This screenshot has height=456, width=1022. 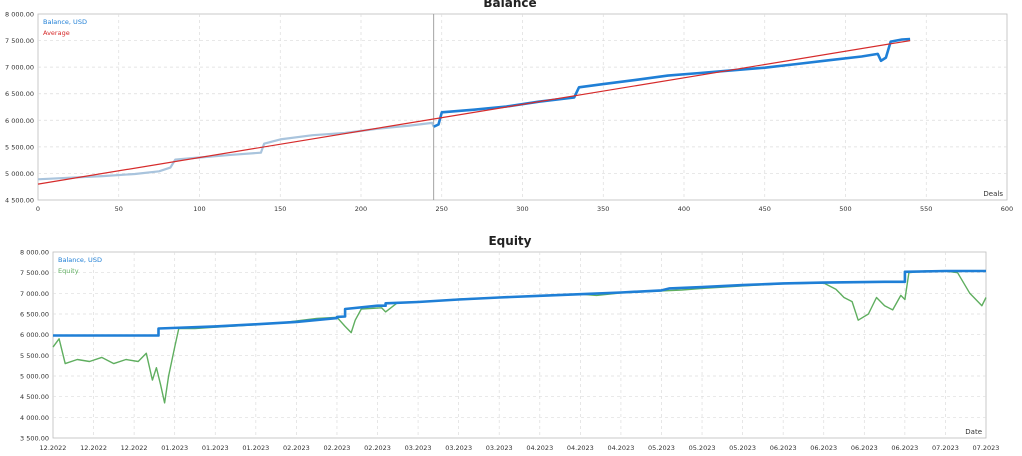 I want to click on x-tick-label: 250, so click(x=442, y=209).